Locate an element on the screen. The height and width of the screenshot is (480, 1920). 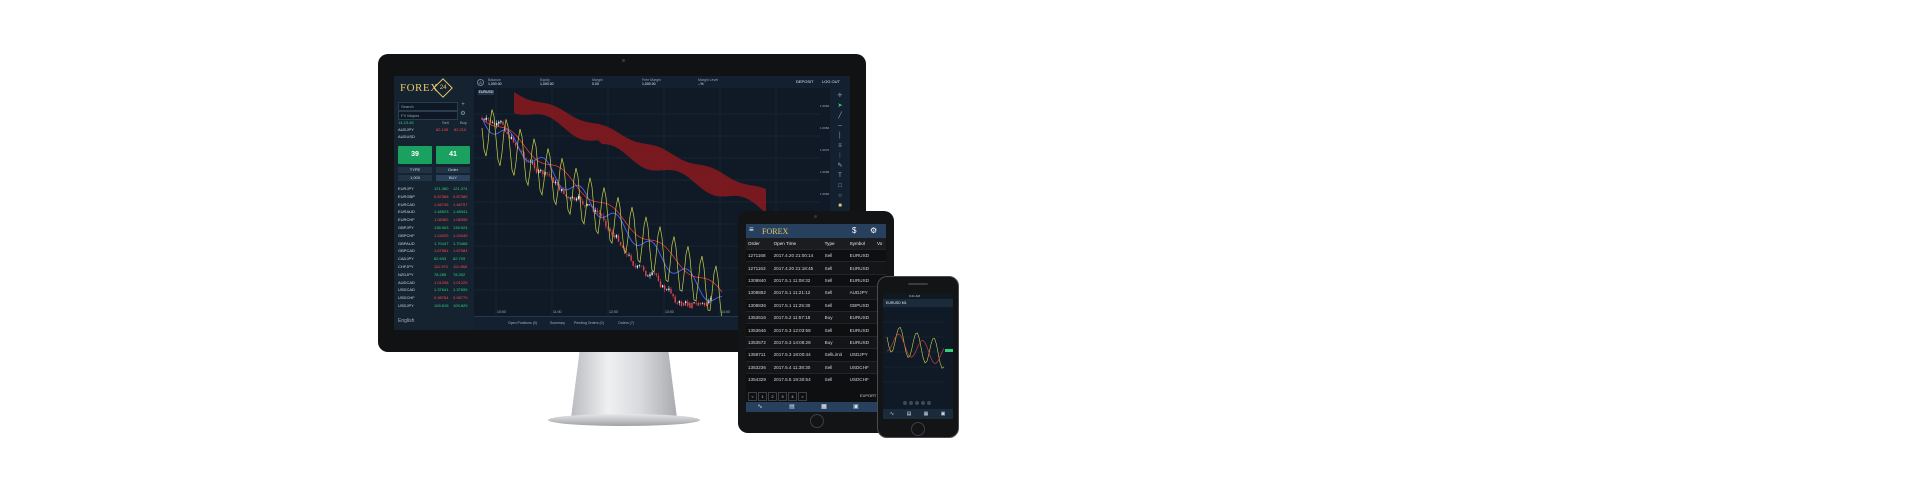
table-row: 1353646 2017.5.3 12:03:58 Sell EURUSD is located at coordinates (816, 330).